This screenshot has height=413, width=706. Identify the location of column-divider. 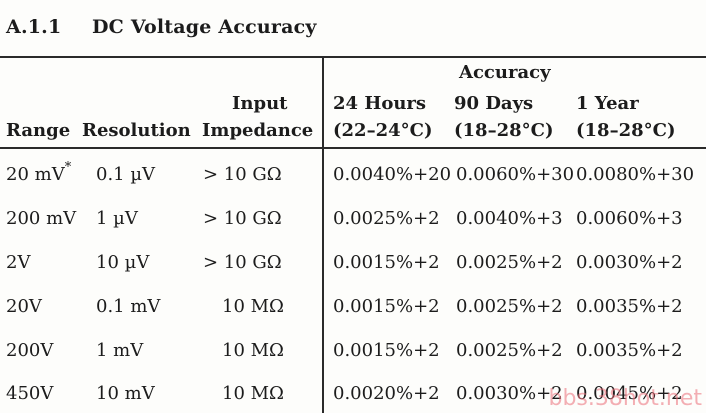
(323, 235).